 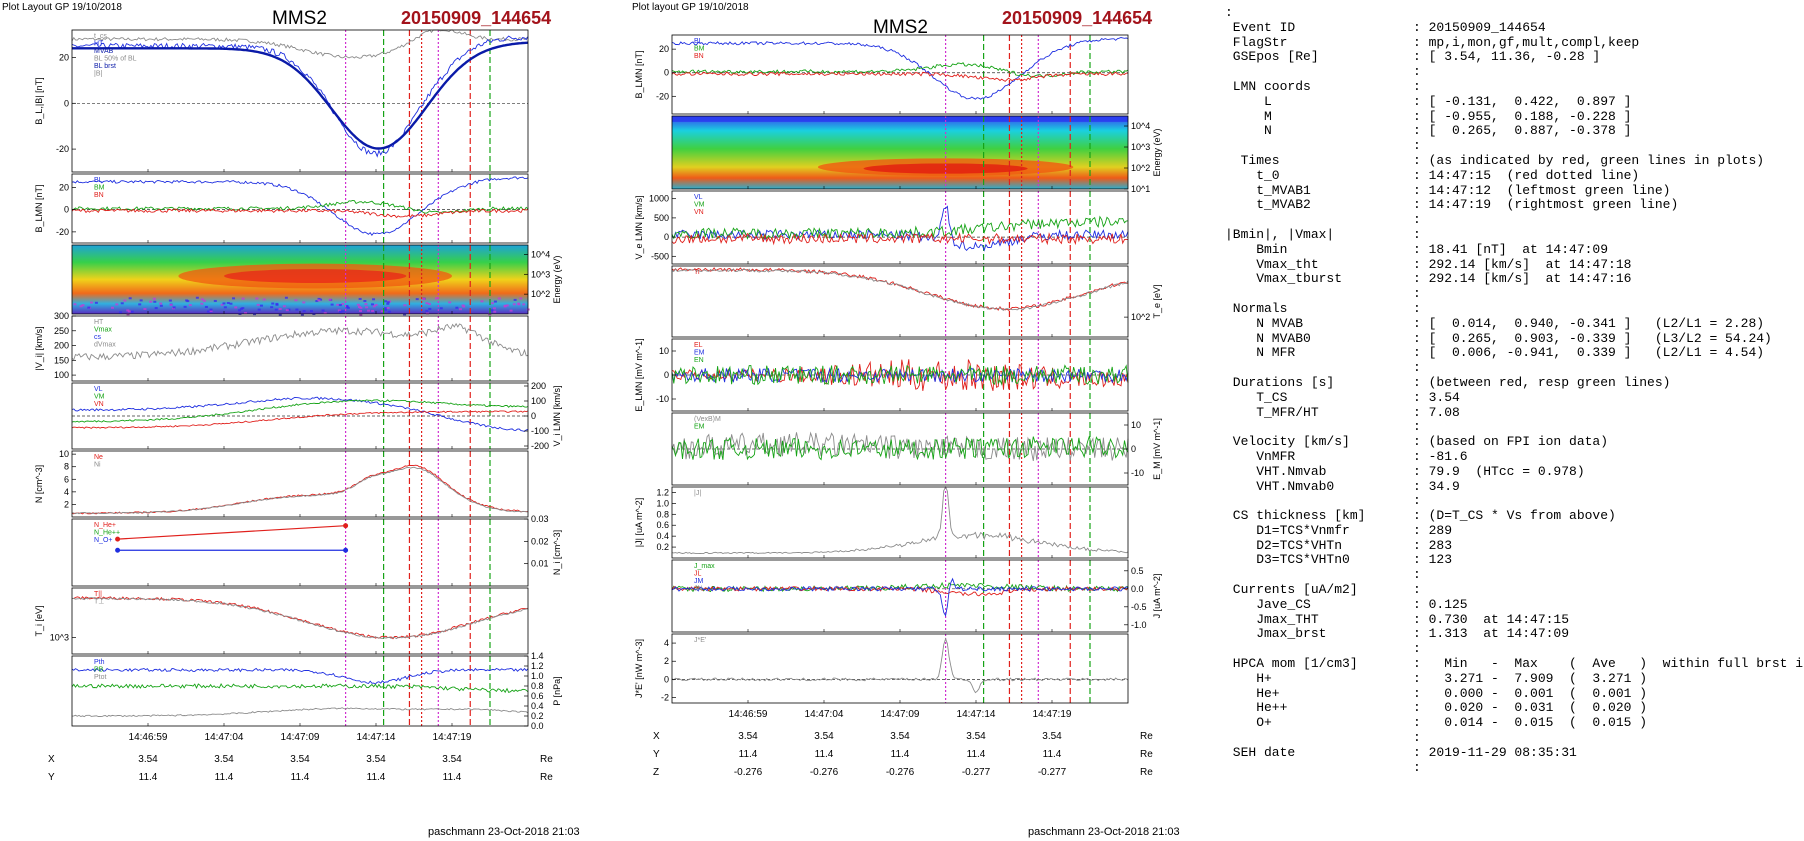 I want to click on series-BL model, so click(x=300, y=95).